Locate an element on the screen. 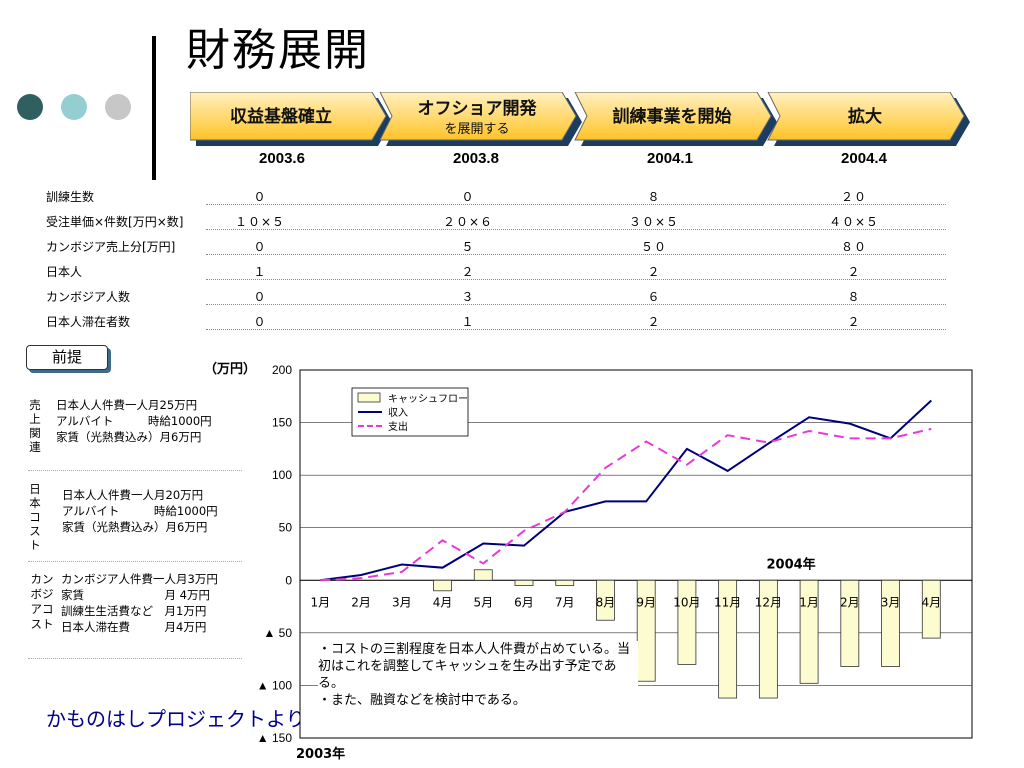 Image resolution: width=1024 pixels, height=768 pixels. legend-swatch-bar is located at coordinates (369, 397).